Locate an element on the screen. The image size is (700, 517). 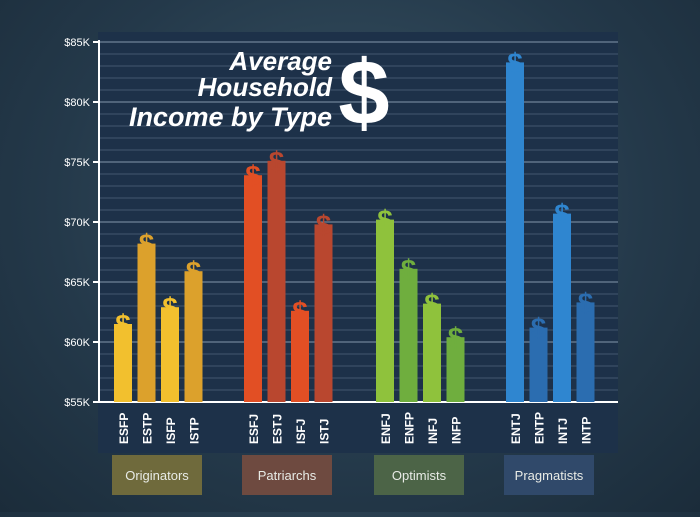
x-tick-label: INTP is located at coordinates (587, 430).